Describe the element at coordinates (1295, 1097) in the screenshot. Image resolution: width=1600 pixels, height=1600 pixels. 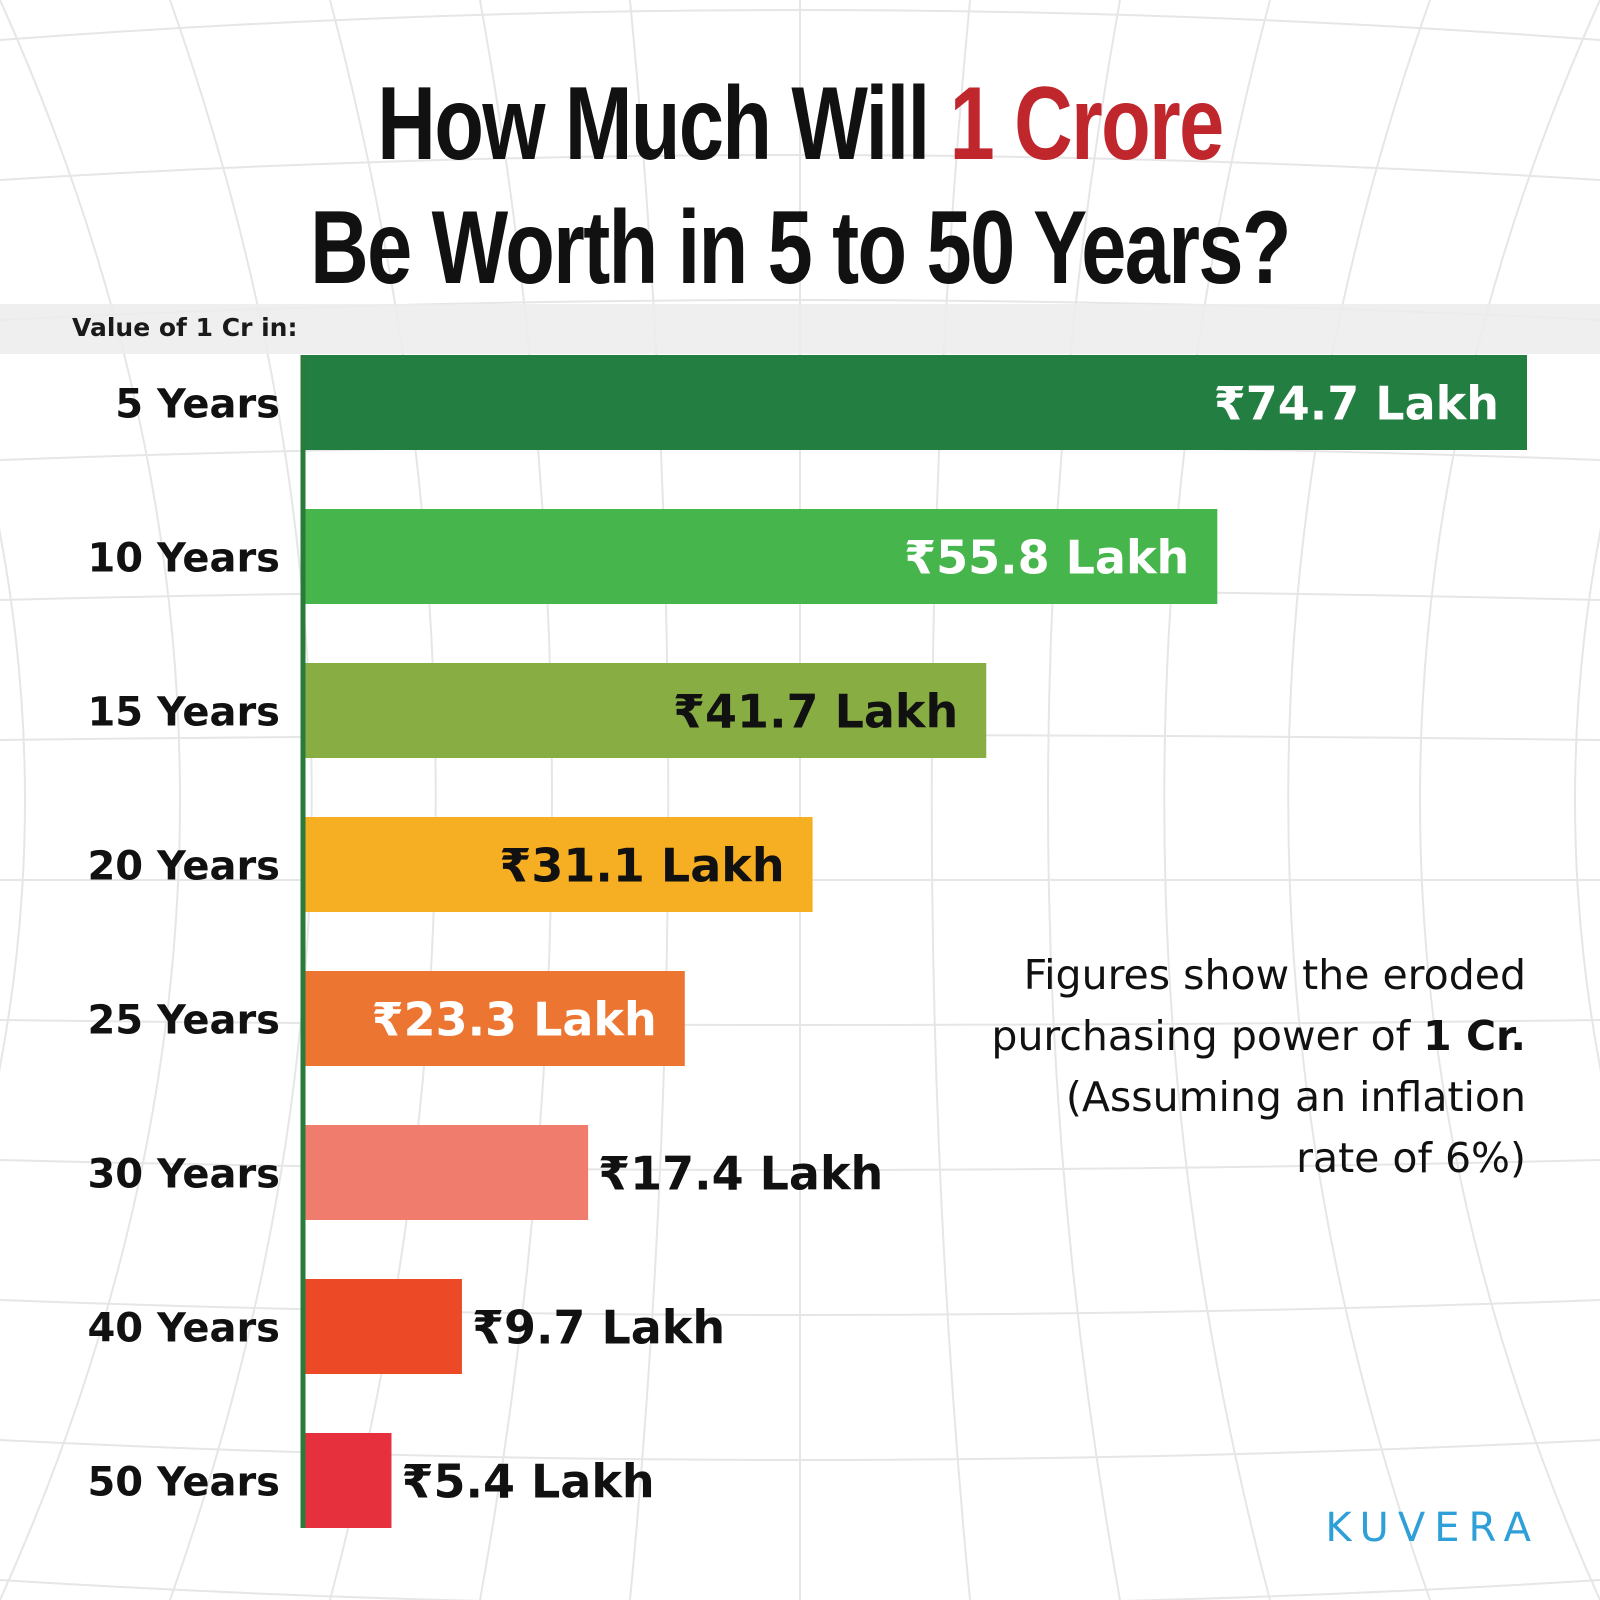
I see `note-line-3: (Assuming an inflation` at that location.